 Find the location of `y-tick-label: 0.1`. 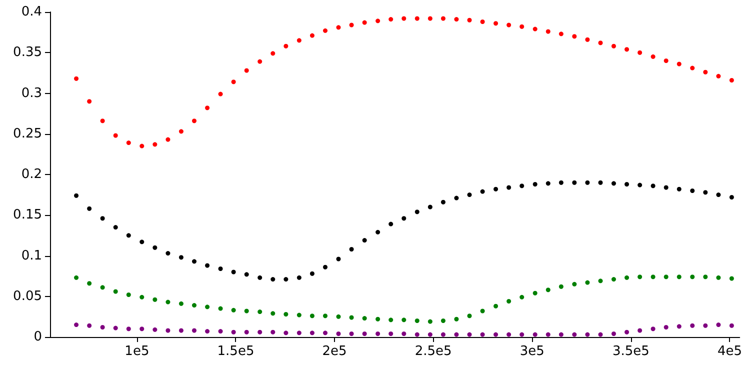

y-tick-label: 0.1 is located at coordinates (31, 256).